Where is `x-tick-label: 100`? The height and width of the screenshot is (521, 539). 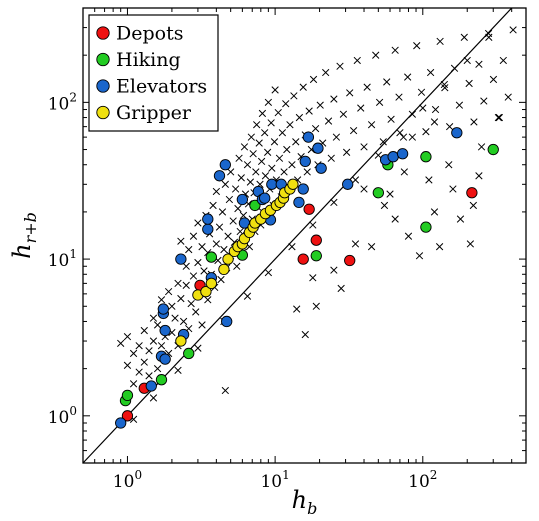
x-tick-label: 100 is located at coordinates (127, 480).